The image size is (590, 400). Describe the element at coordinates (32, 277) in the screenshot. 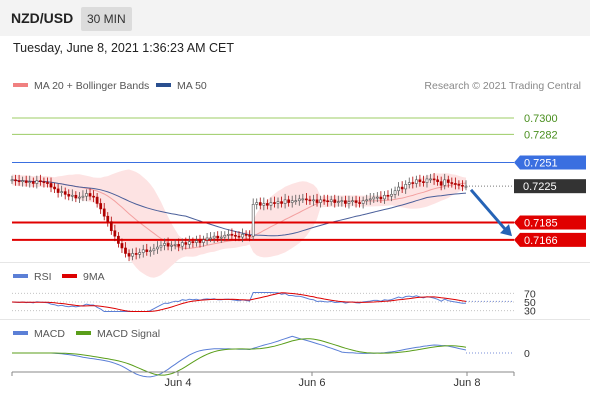

I see `legend-rsi: RSI` at that location.